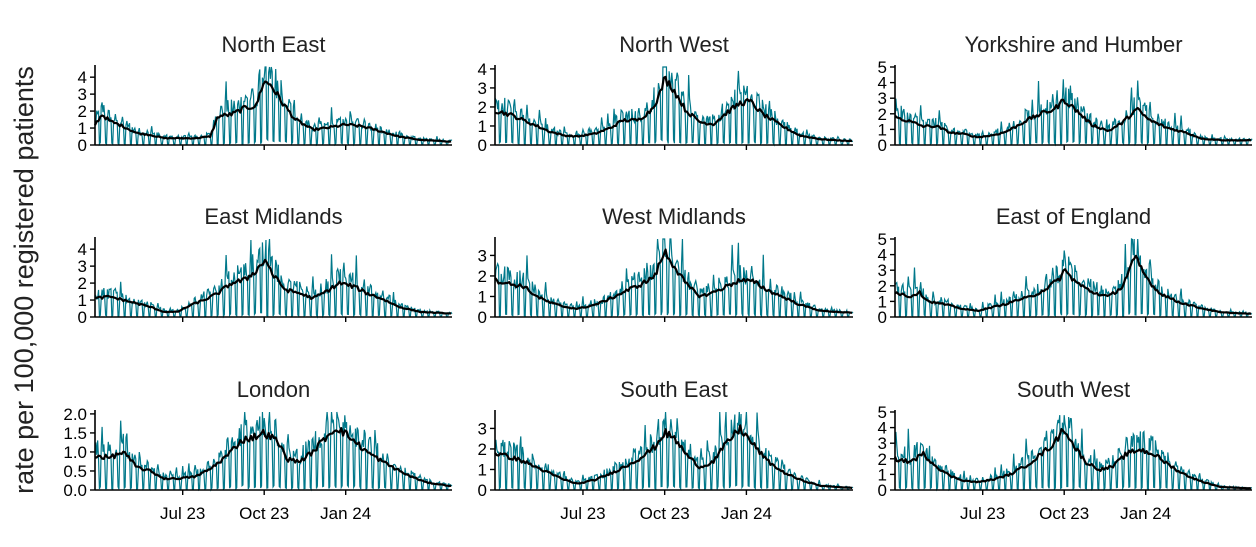 This screenshot has height=547, width=1256. I want to click on panel-london: London 0.00.51.01.52.0 Jul 23 Oct 23 Jan 24, so click(258, 450).